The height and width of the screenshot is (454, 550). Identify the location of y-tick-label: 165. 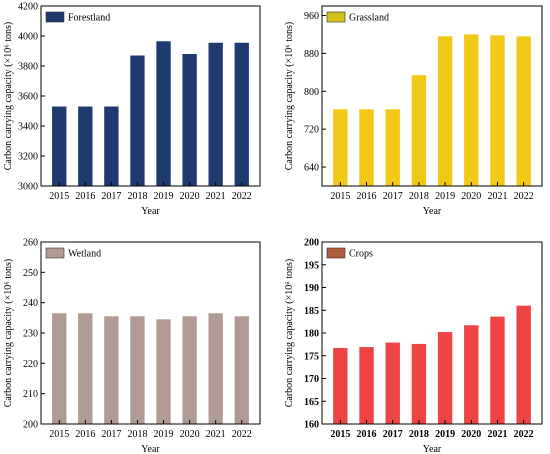
(311, 402).